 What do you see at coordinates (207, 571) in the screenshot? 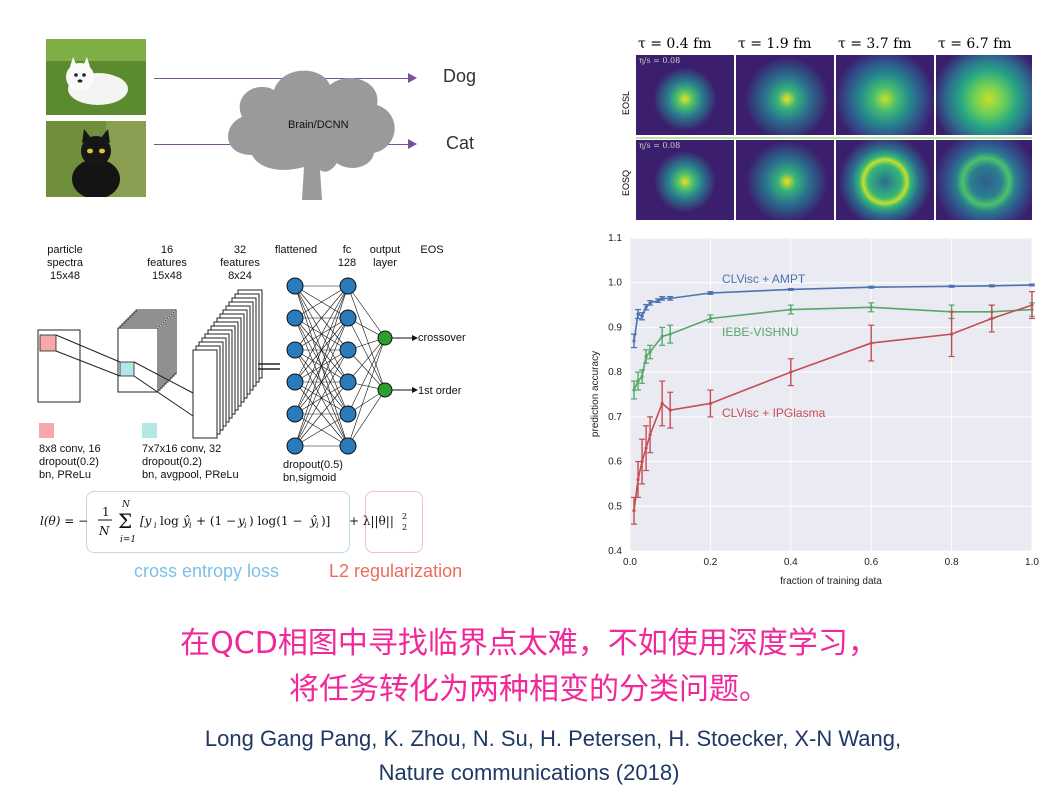
I see `loss-label: cross entropy loss` at bounding box center [207, 571].